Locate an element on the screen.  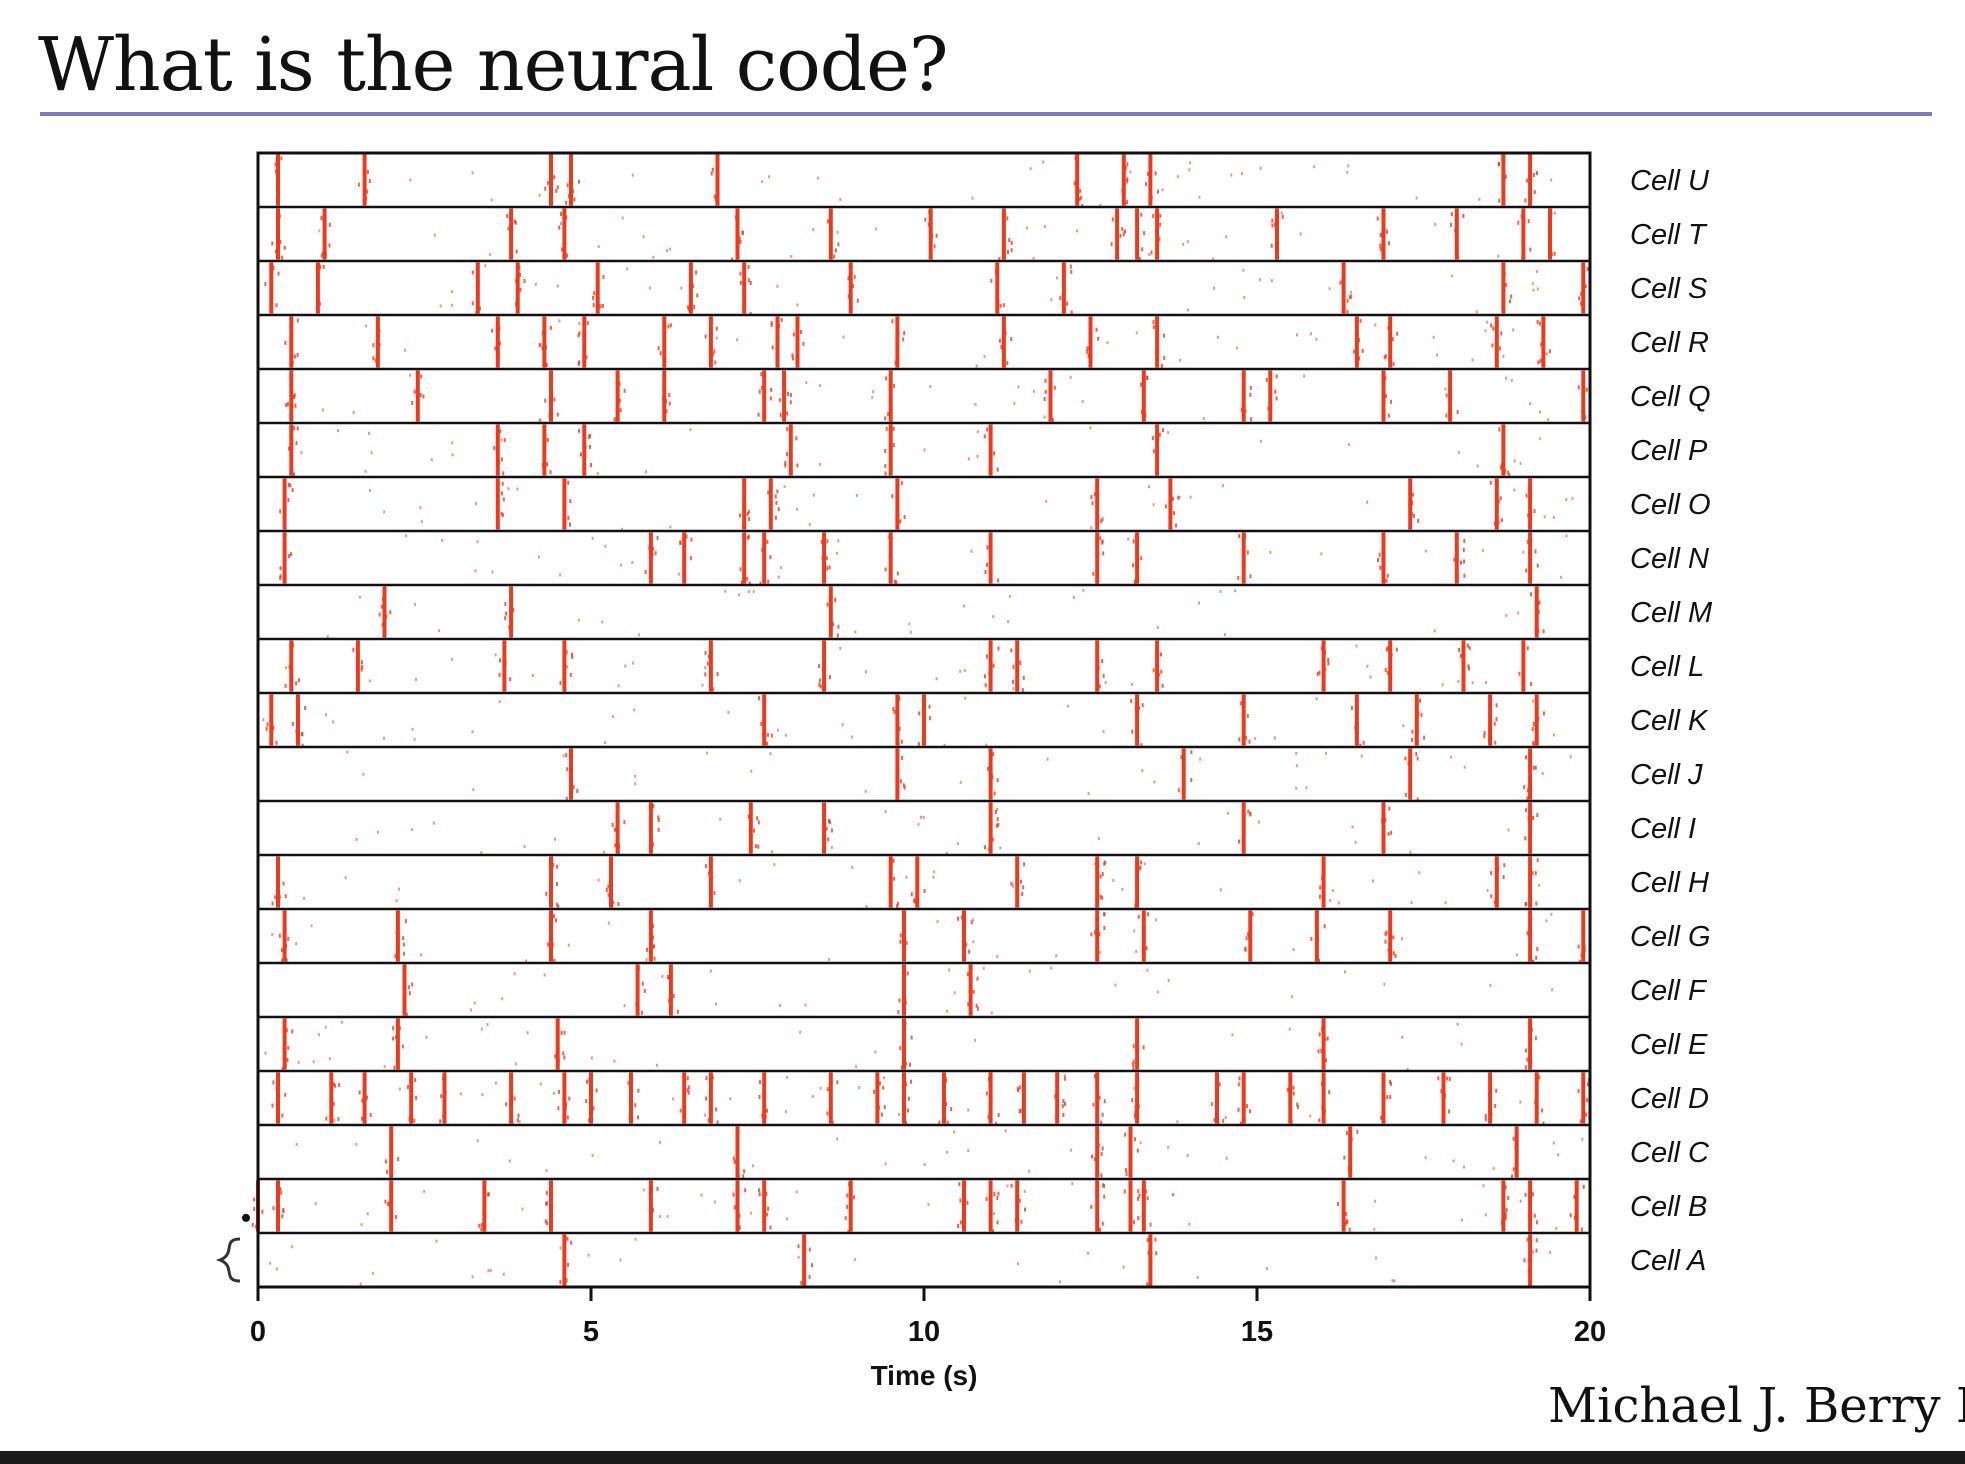
cell-label: Cell R is located at coordinates (1669, 343).